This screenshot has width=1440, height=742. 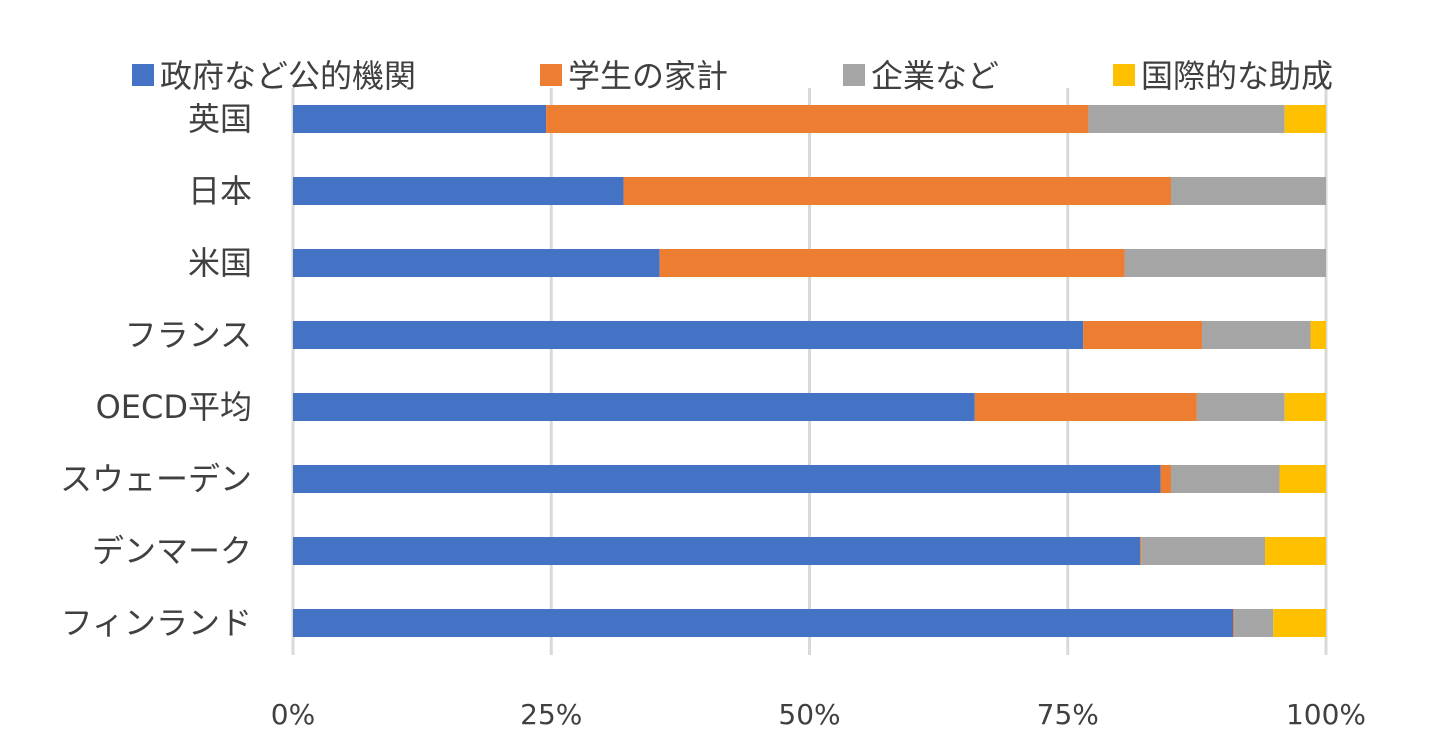 What do you see at coordinates (732, 76) in the screenshot?
I see `legend: 政府など公的機関 学生の家計 企業など 国際的な助成` at bounding box center [732, 76].